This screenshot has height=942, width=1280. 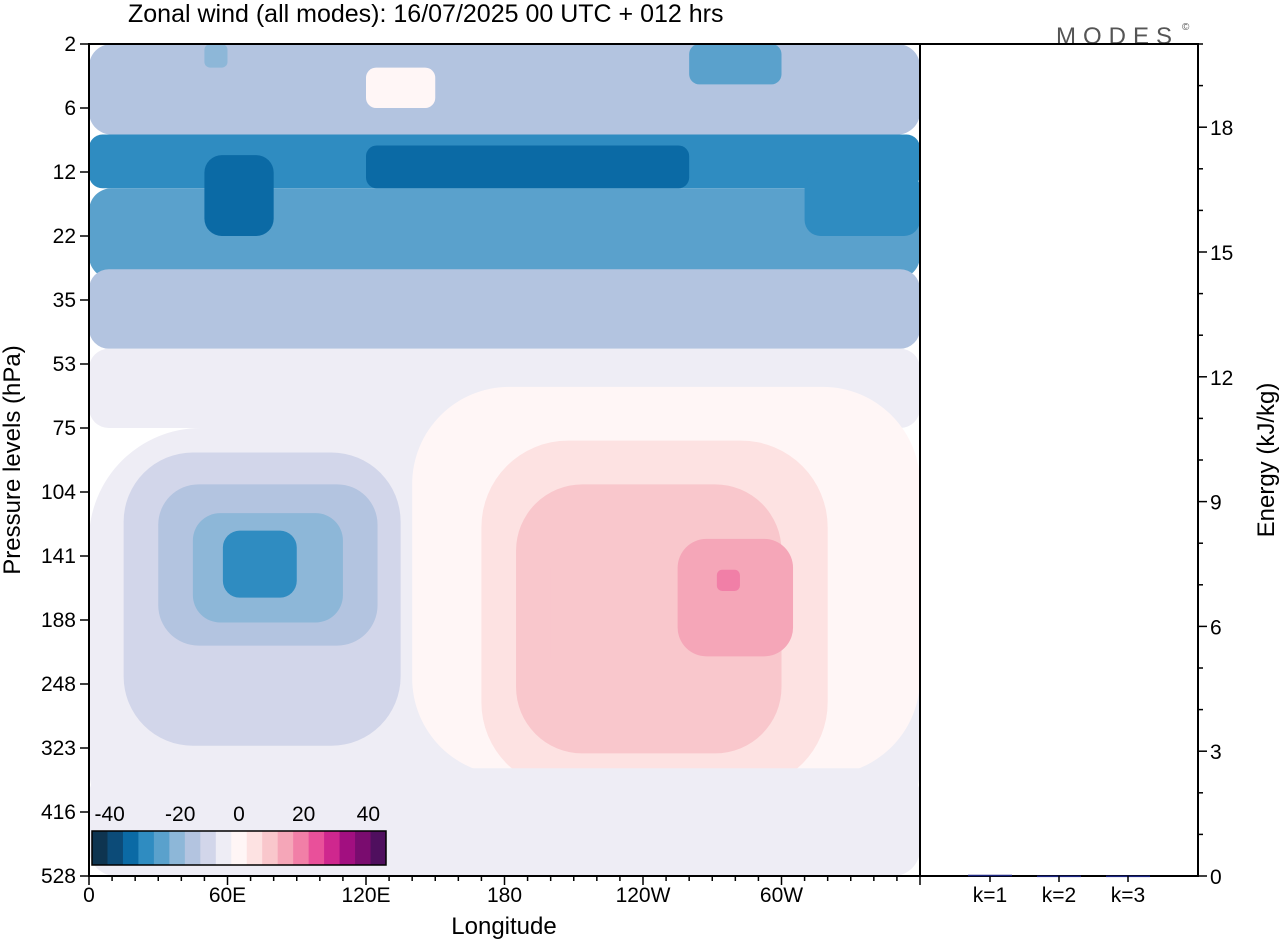 What do you see at coordinates (109, 814) in the screenshot?
I see `colorbar-tick-label: -40` at bounding box center [109, 814].